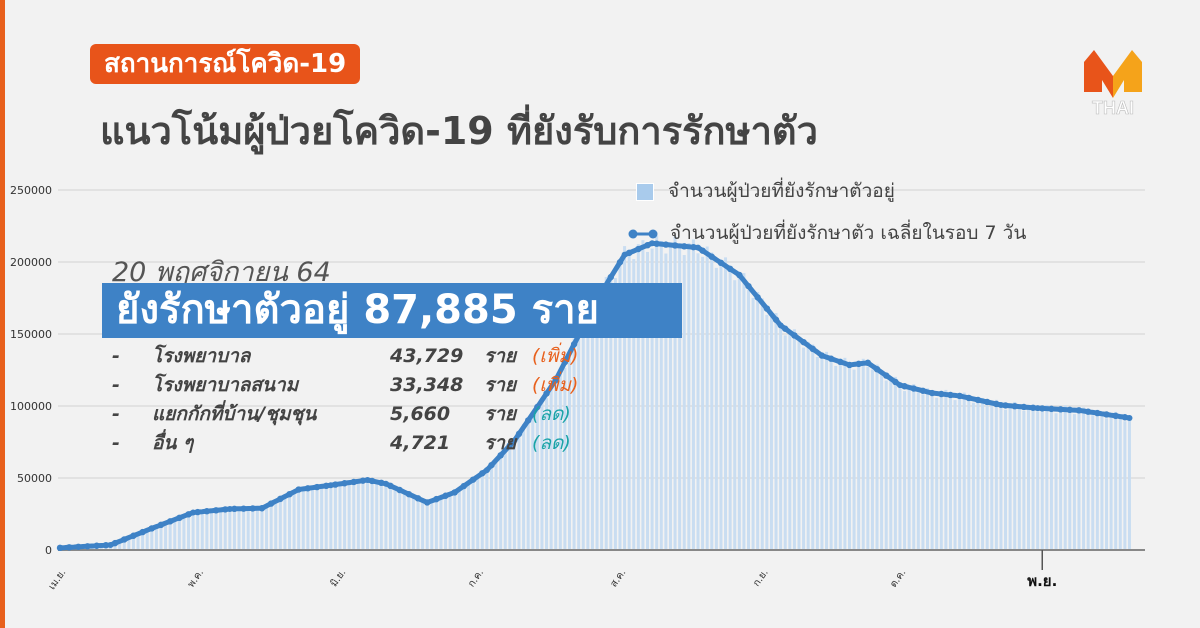 This screenshot has width=1200, height=628. I want to click on legend-item-bars: จำนวนผู้ป่วยที่ยังรักษาตัวอยู่, so click(765, 191).